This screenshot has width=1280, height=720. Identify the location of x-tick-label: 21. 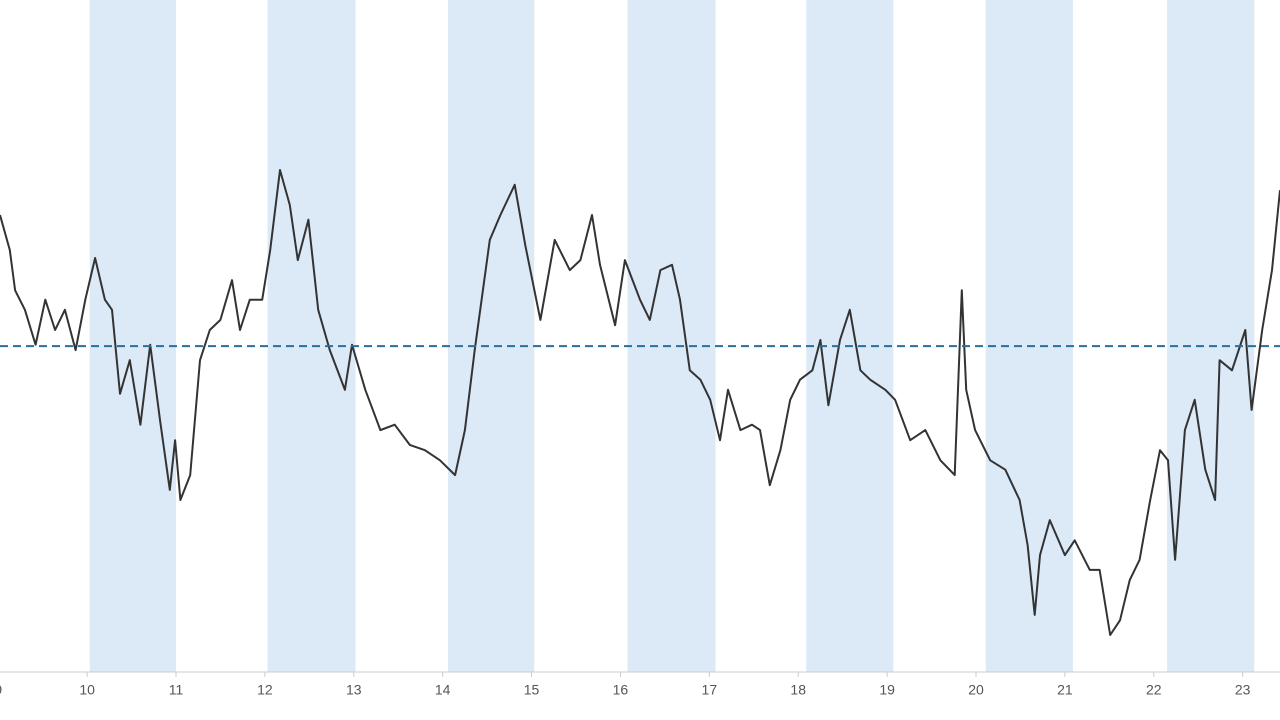
(1065, 690).